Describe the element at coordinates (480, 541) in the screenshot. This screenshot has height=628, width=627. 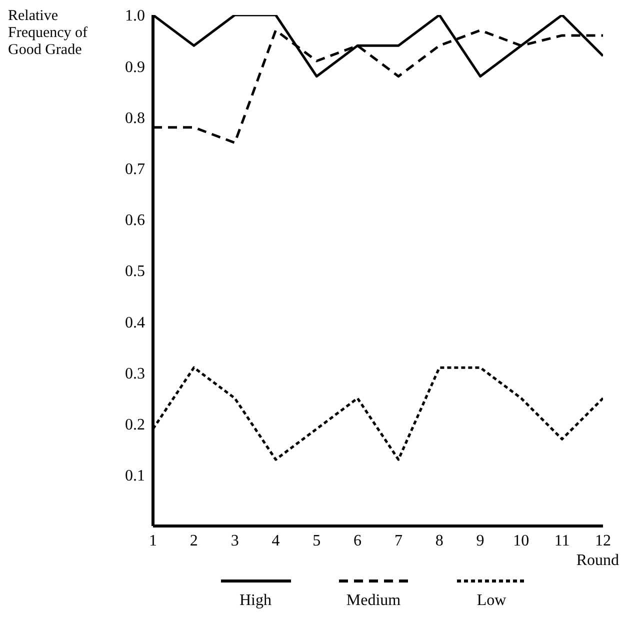
I see `x-tick-label: 9` at that location.